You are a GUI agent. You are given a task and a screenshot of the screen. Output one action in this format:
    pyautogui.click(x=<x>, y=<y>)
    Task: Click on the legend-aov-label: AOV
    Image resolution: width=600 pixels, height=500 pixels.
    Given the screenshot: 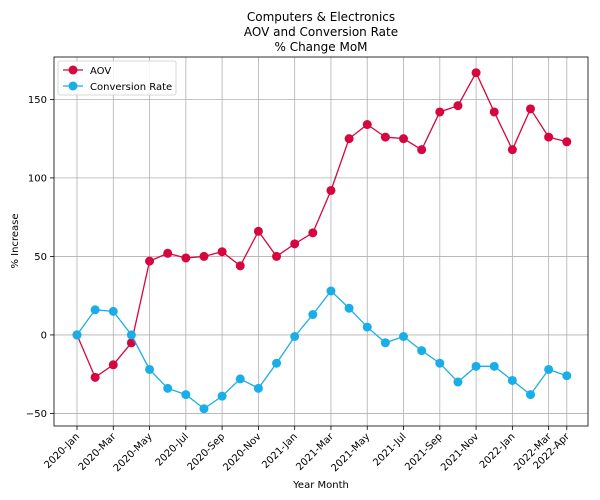 What is the action you would take?
    pyautogui.click(x=100, y=71)
    